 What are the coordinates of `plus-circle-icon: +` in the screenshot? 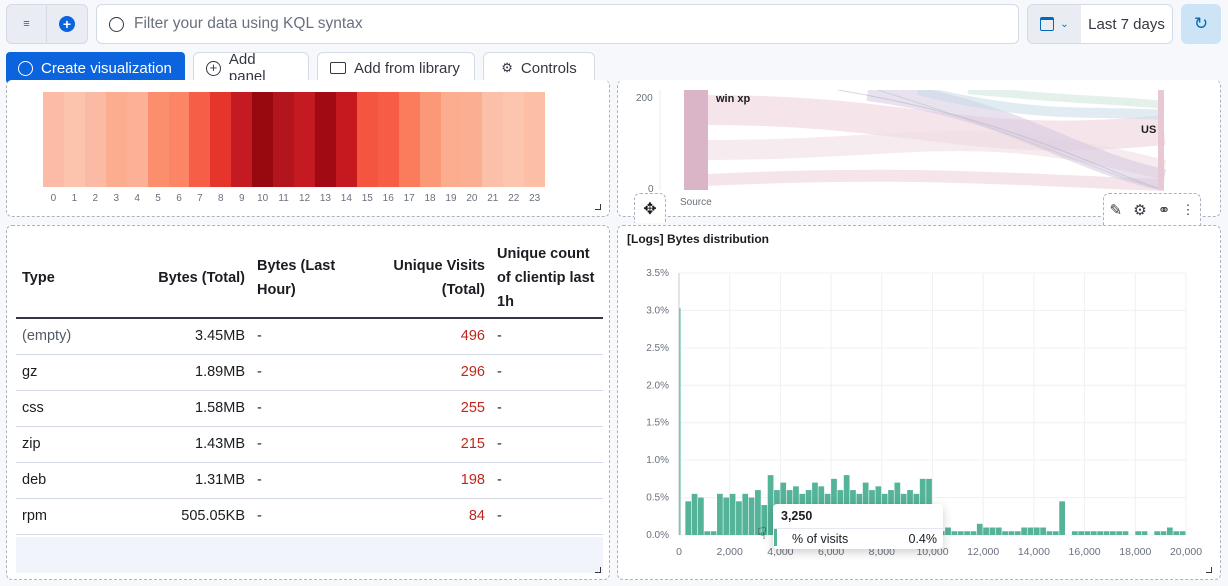 It's located at (67, 24).